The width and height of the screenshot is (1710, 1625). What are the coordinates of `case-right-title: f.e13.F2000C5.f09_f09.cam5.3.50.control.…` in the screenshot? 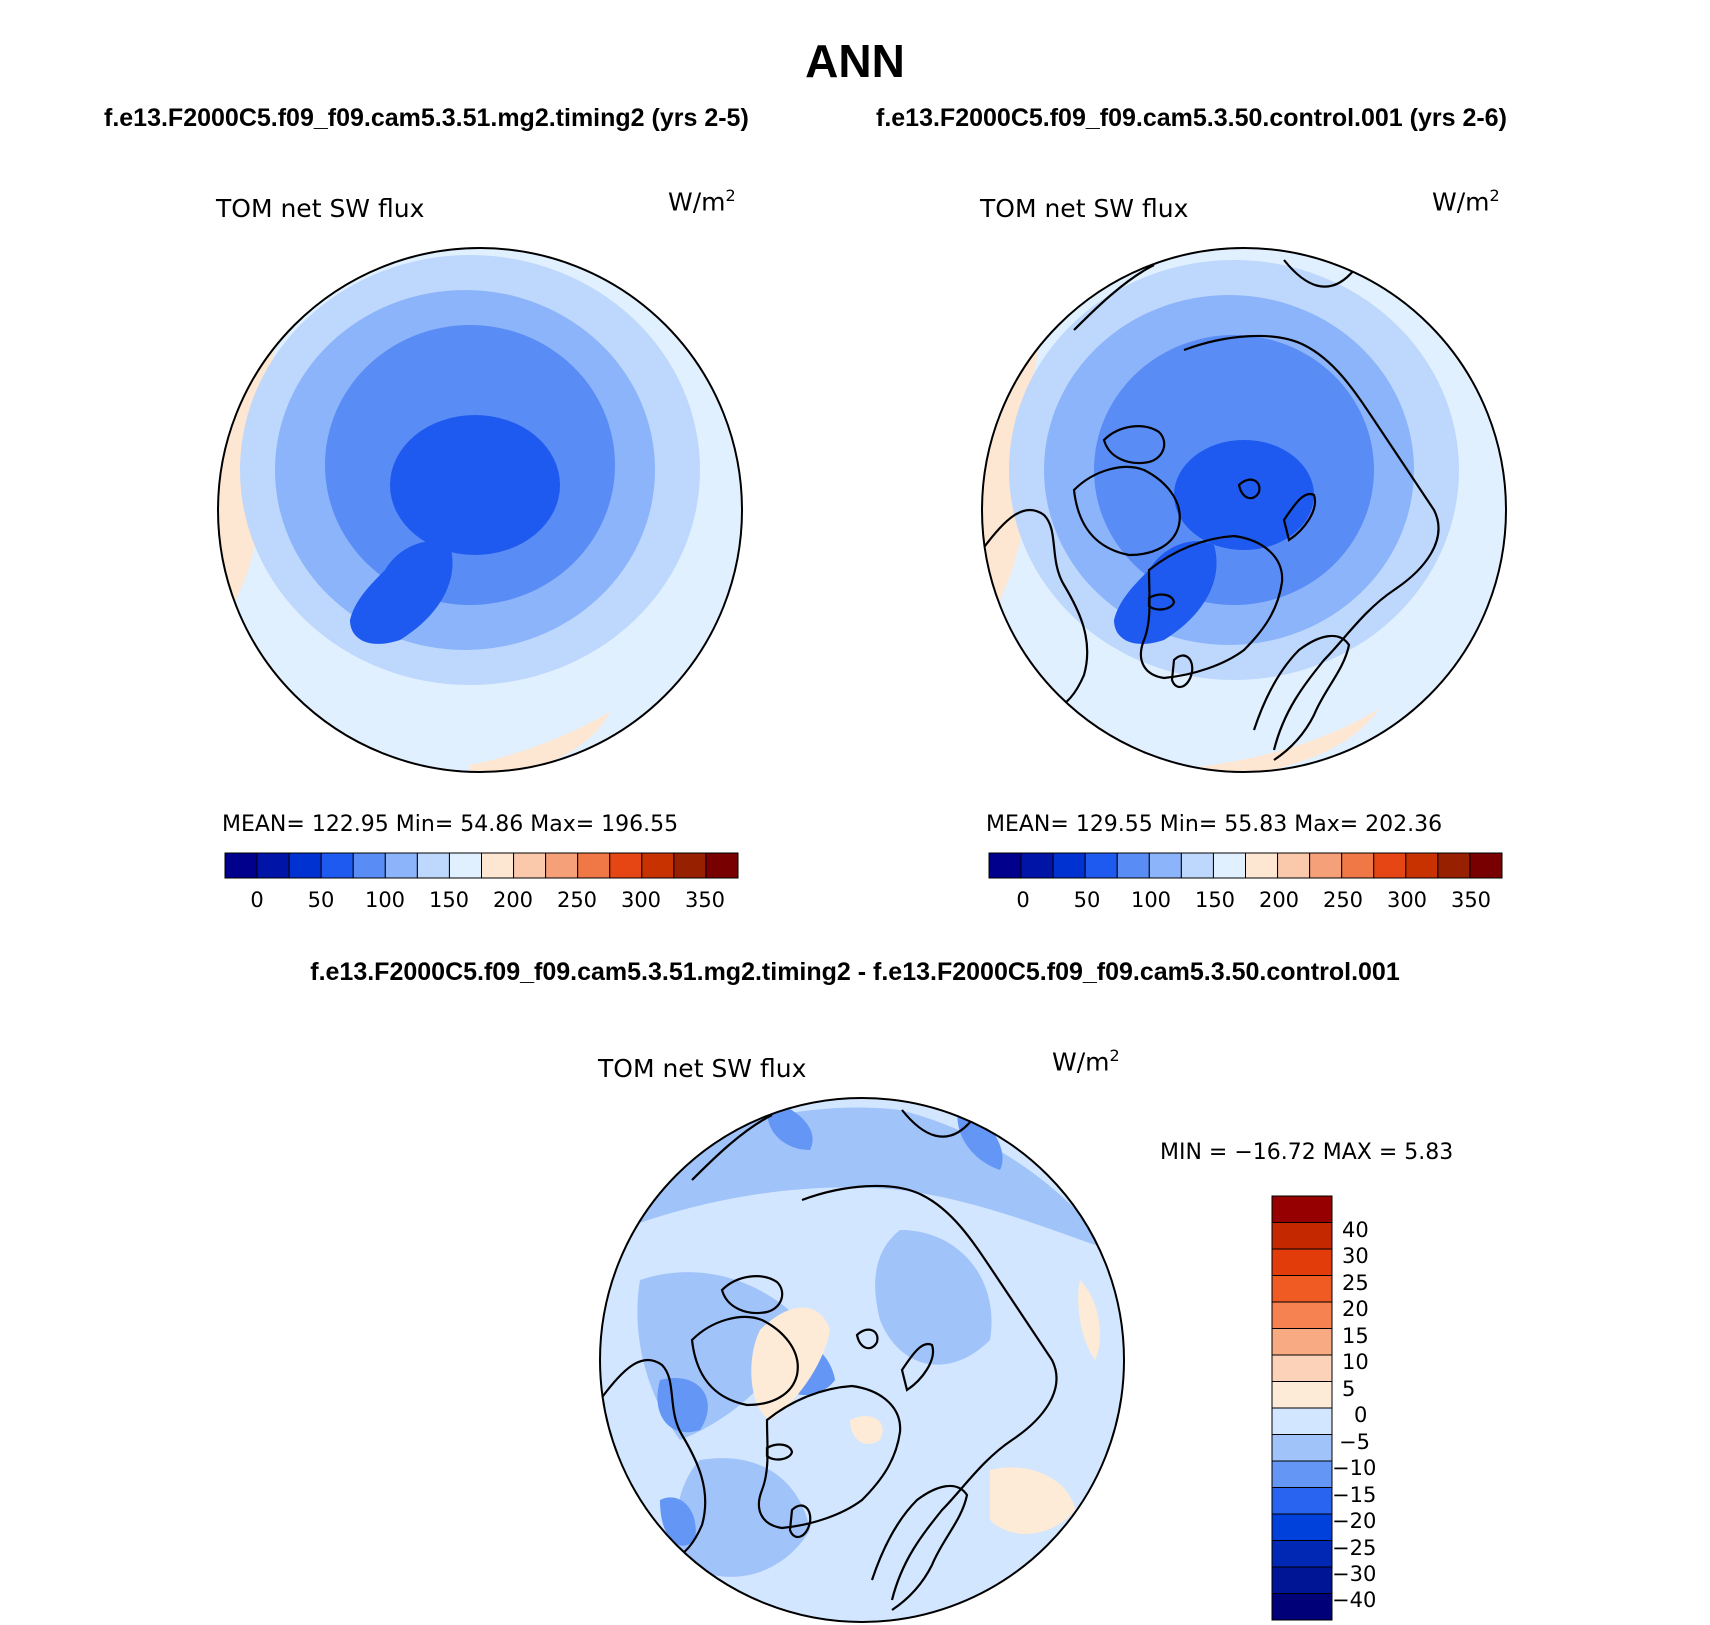 It's located at (1191, 118).